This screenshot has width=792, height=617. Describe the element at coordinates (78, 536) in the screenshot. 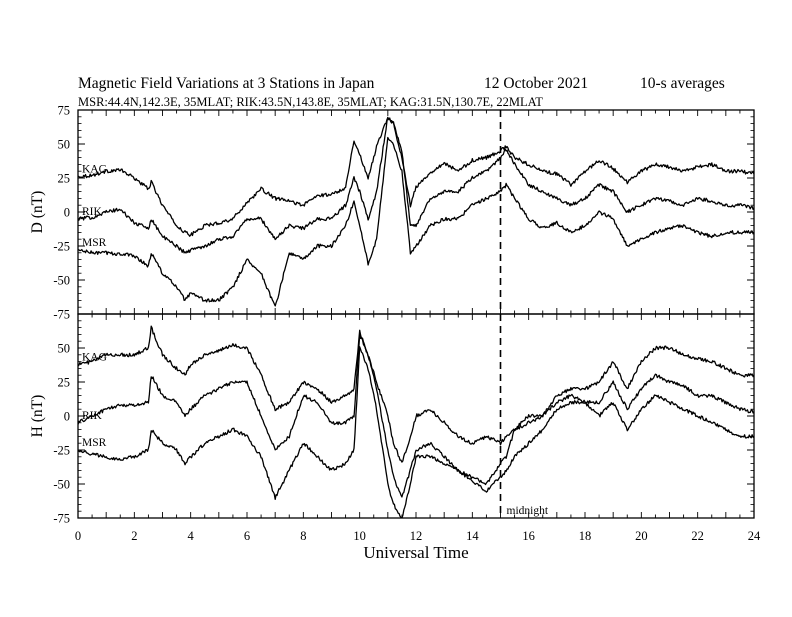

I see `x-tick-label: 0` at that location.